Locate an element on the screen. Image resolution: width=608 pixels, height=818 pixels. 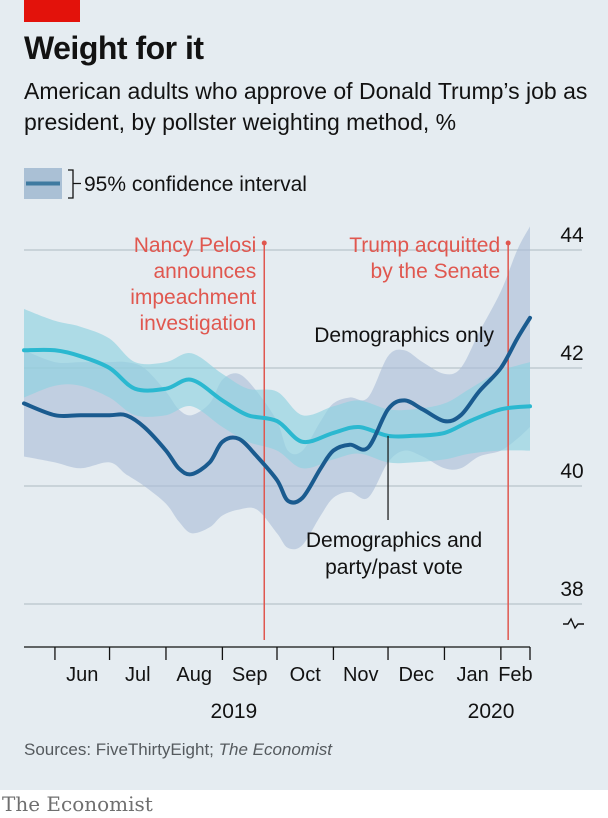
legend: 95% confidence interval is located at coordinates (165, 183).